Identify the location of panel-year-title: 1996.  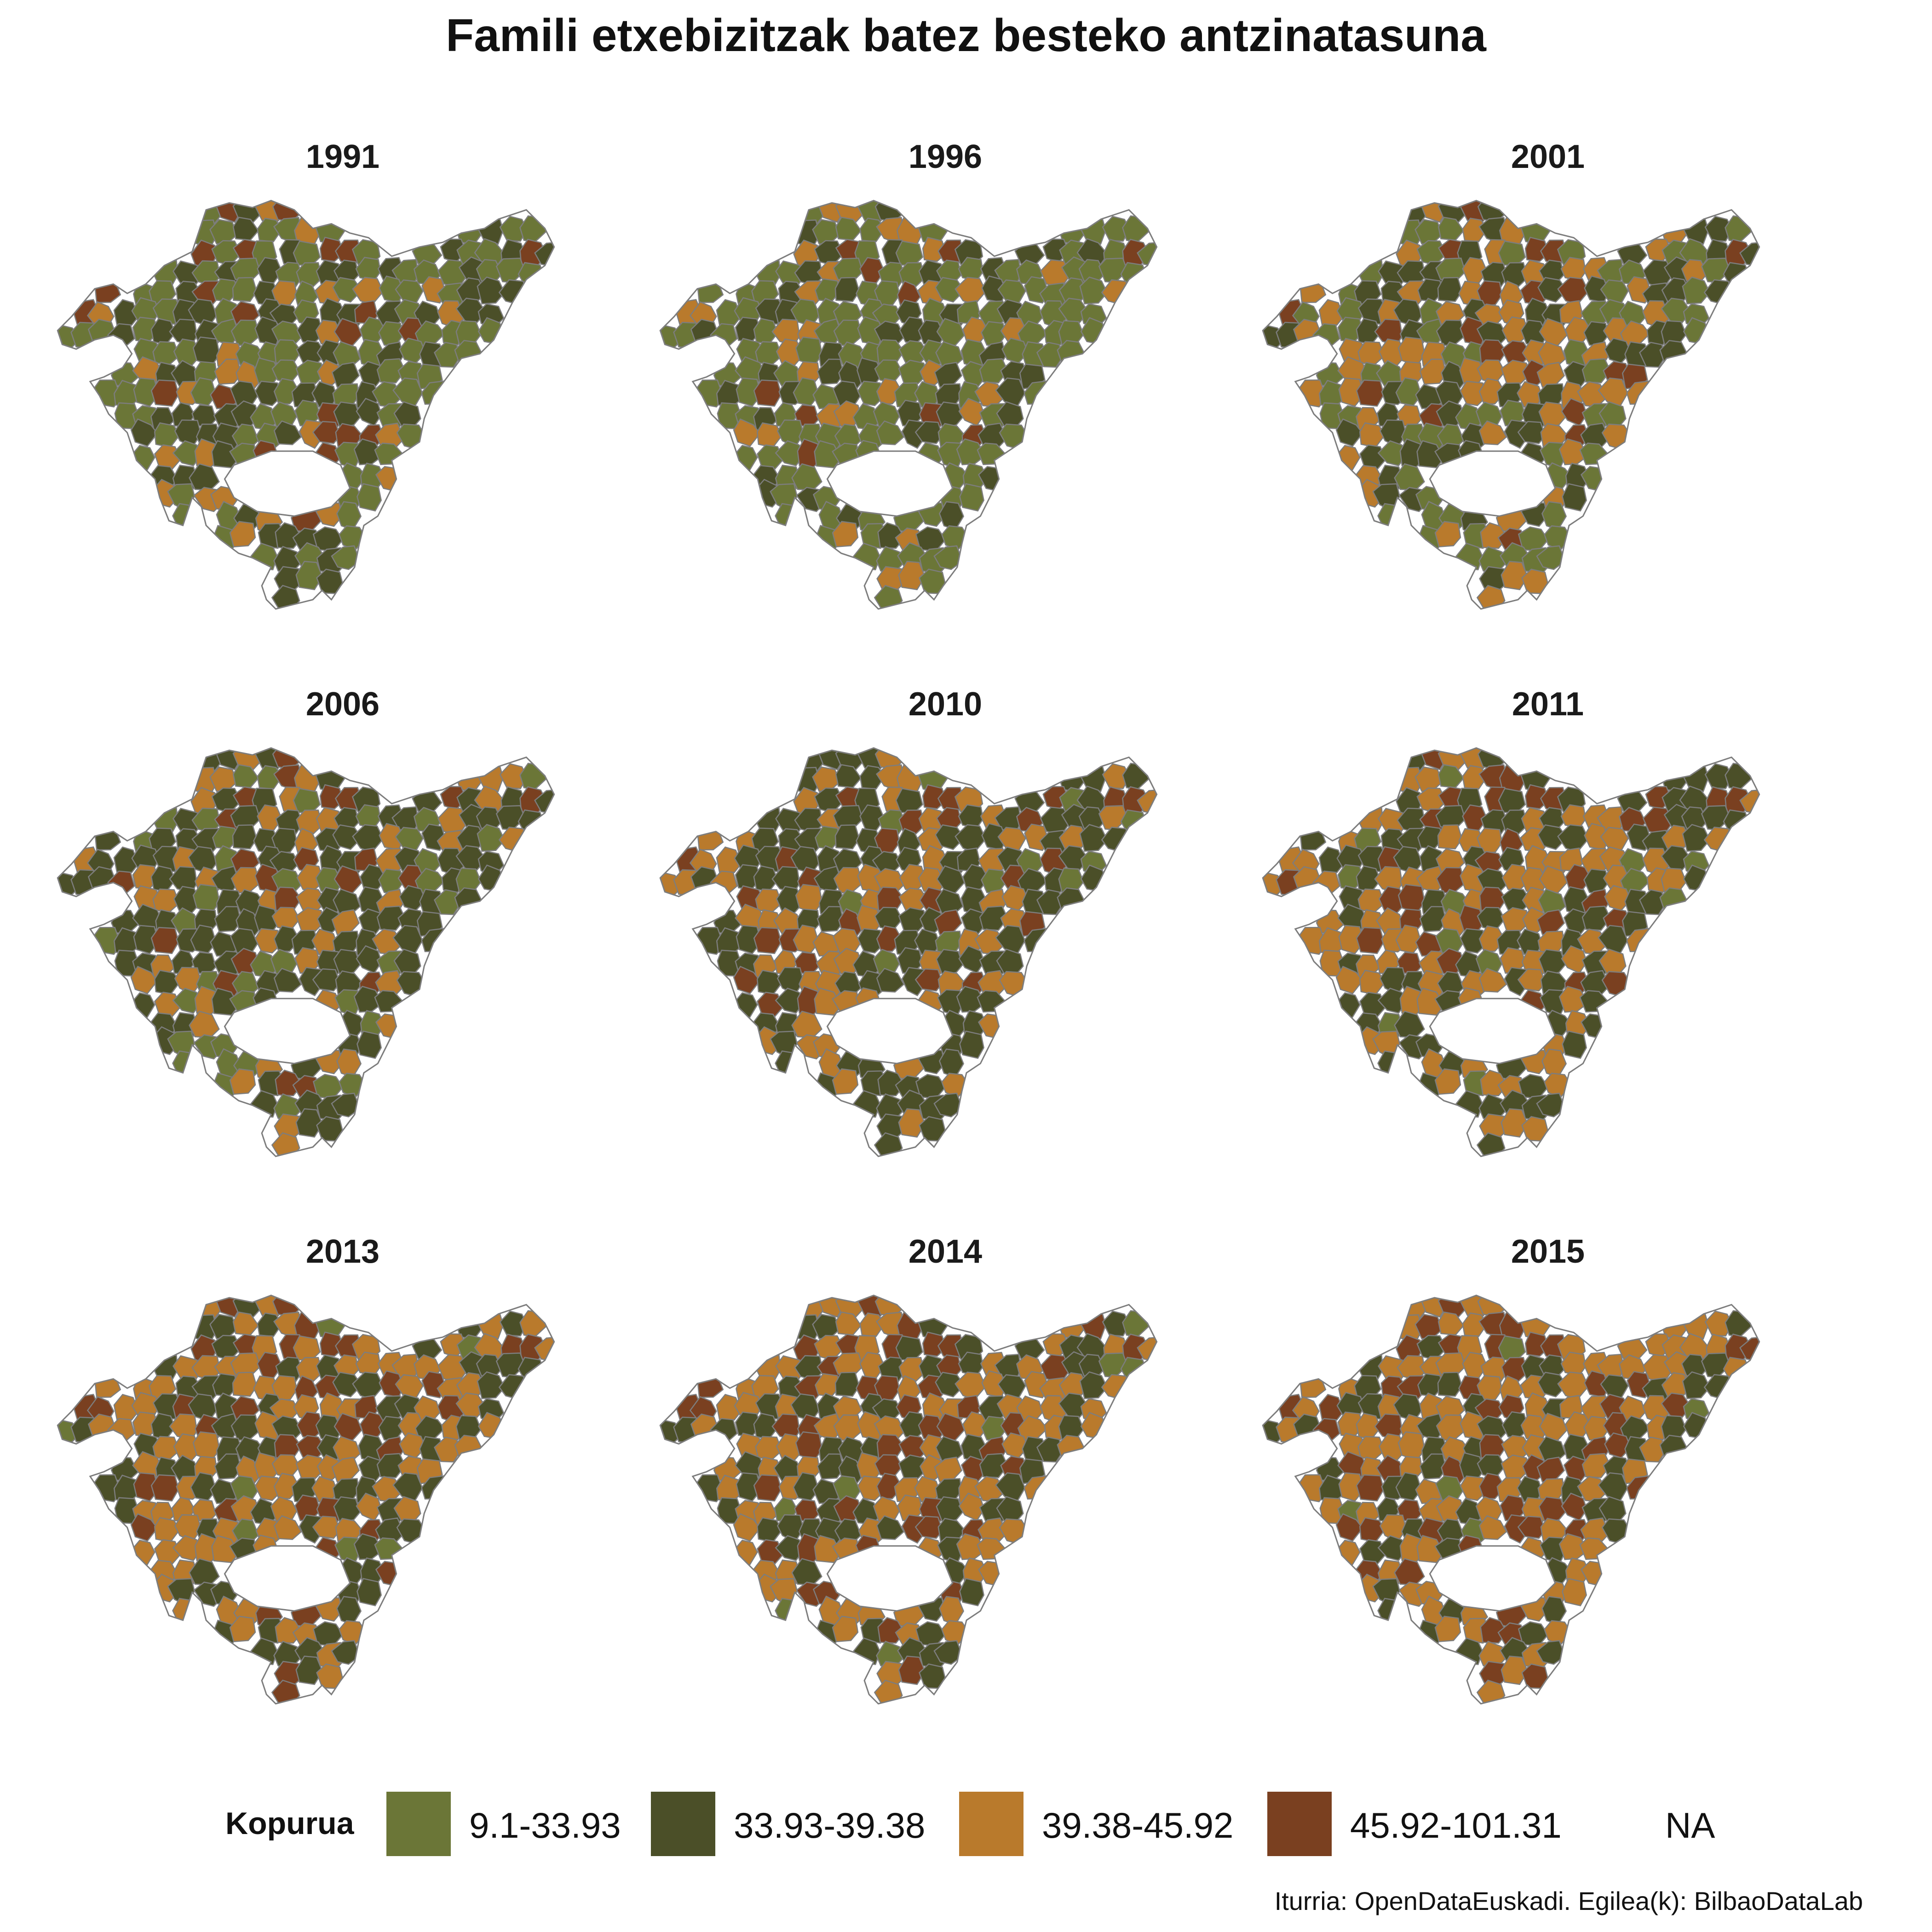
(945, 156).